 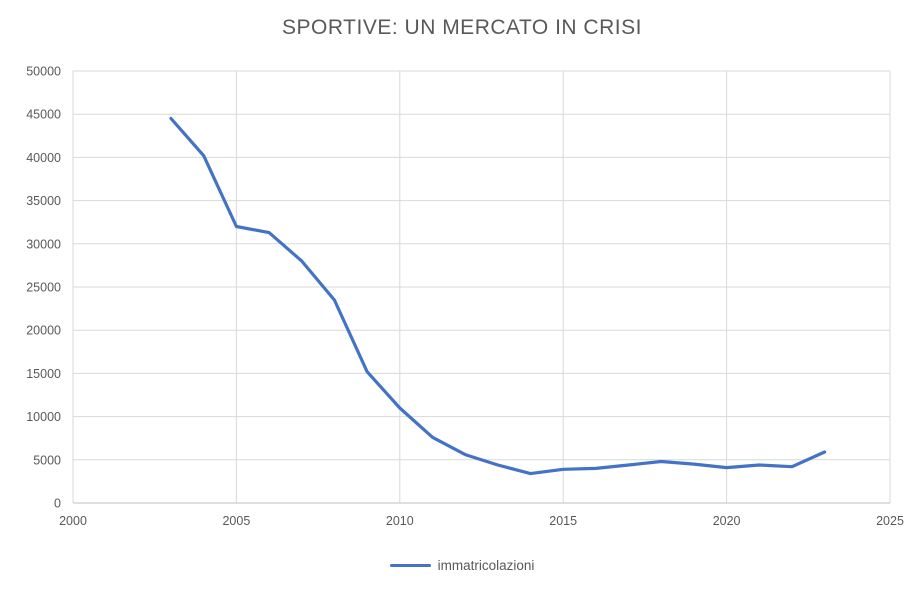 What do you see at coordinates (43, 417) in the screenshot?
I see `svg-text: 10000` at bounding box center [43, 417].